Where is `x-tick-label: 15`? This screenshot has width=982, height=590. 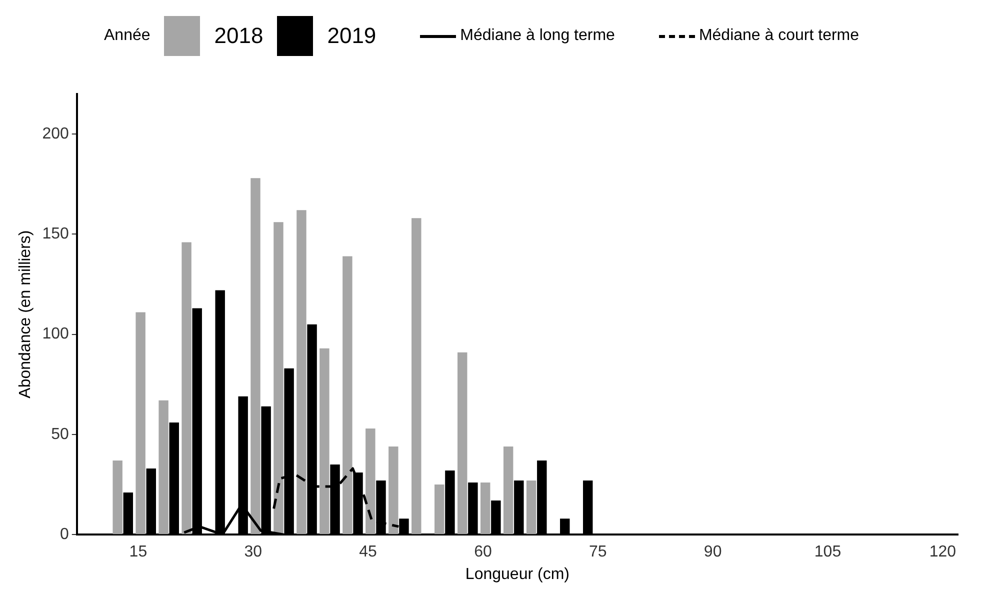 x-tick-label: 15 is located at coordinates (138, 552).